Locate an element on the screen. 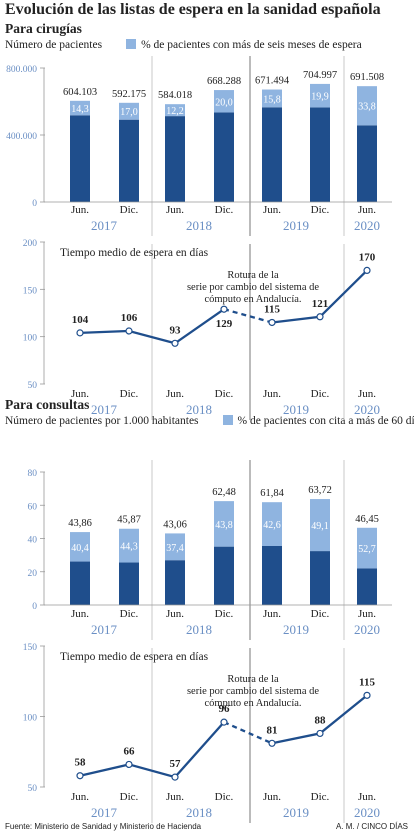  surgery-wait-title: Tiempo medio de espera en días is located at coordinates (134, 253).